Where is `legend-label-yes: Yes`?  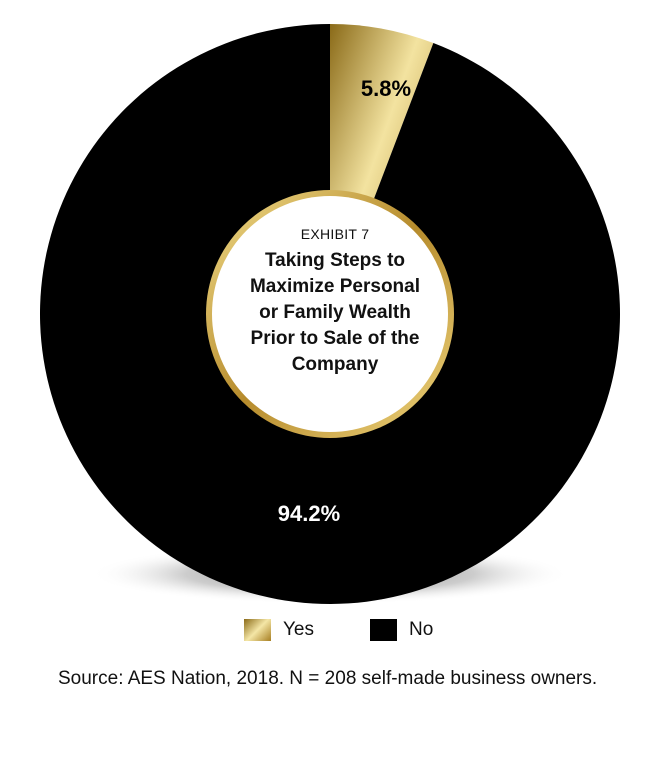 legend-label-yes: Yes is located at coordinates (298, 629).